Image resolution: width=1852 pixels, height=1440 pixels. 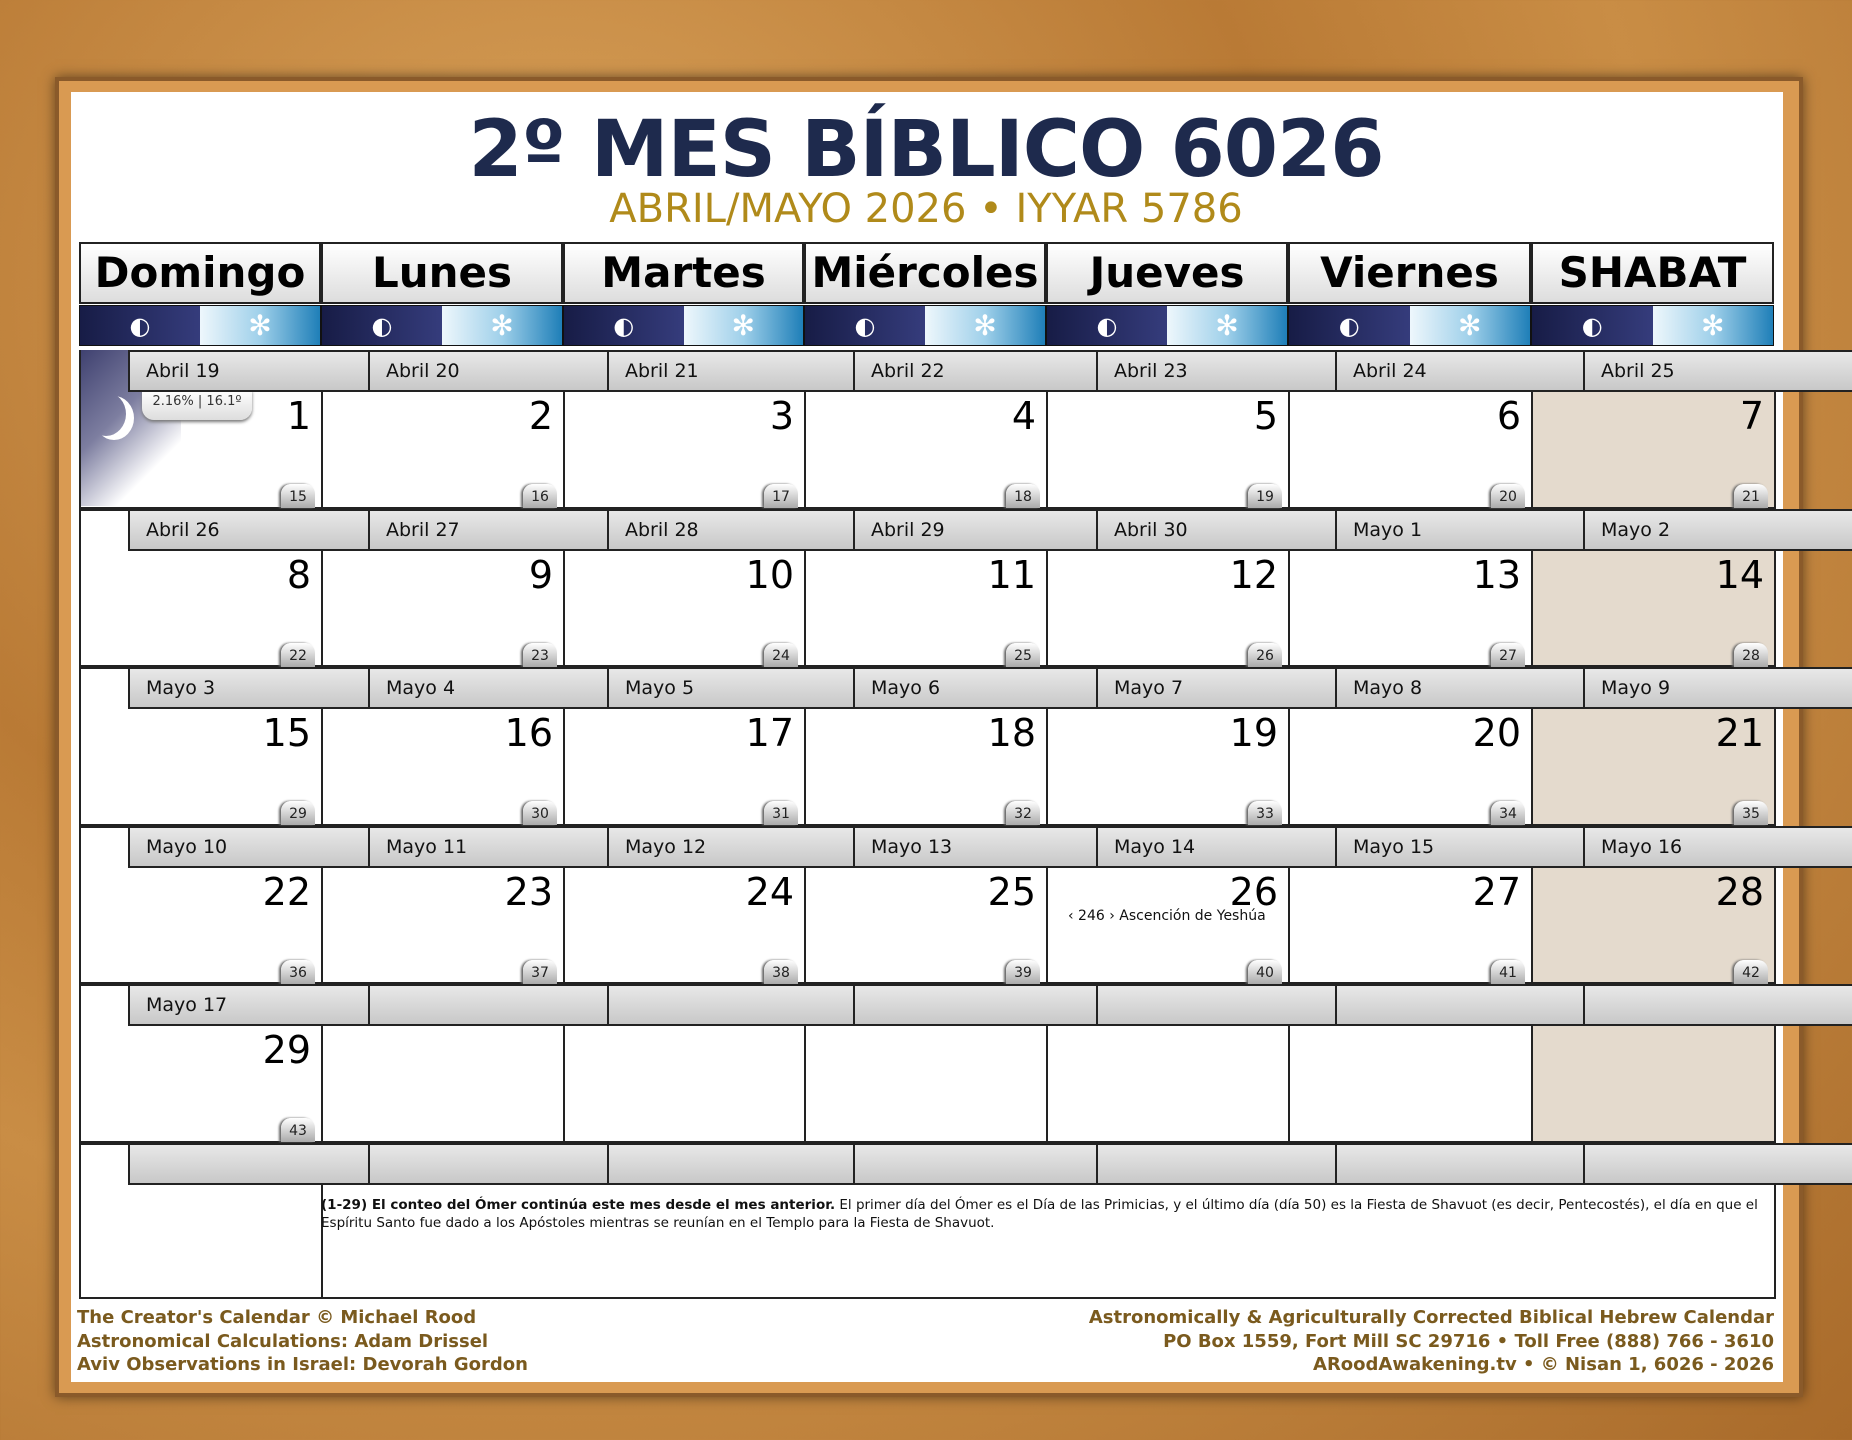 I want to click on gregorian-date-bar: Abril 22, so click(x=975, y=371).